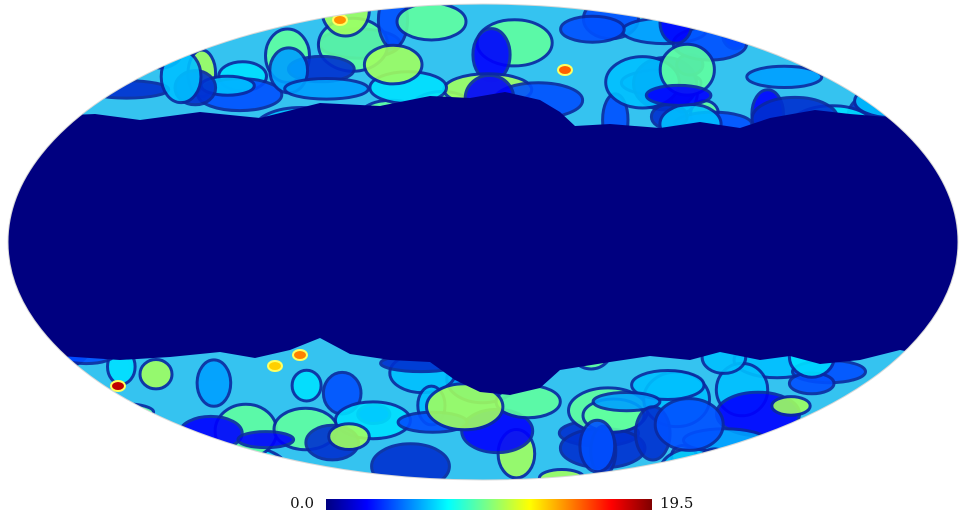  What do you see at coordinates (302, 503) in the screenshot?
I see `colorbar-min-label: 0.0` at bounding box center [302, 503].